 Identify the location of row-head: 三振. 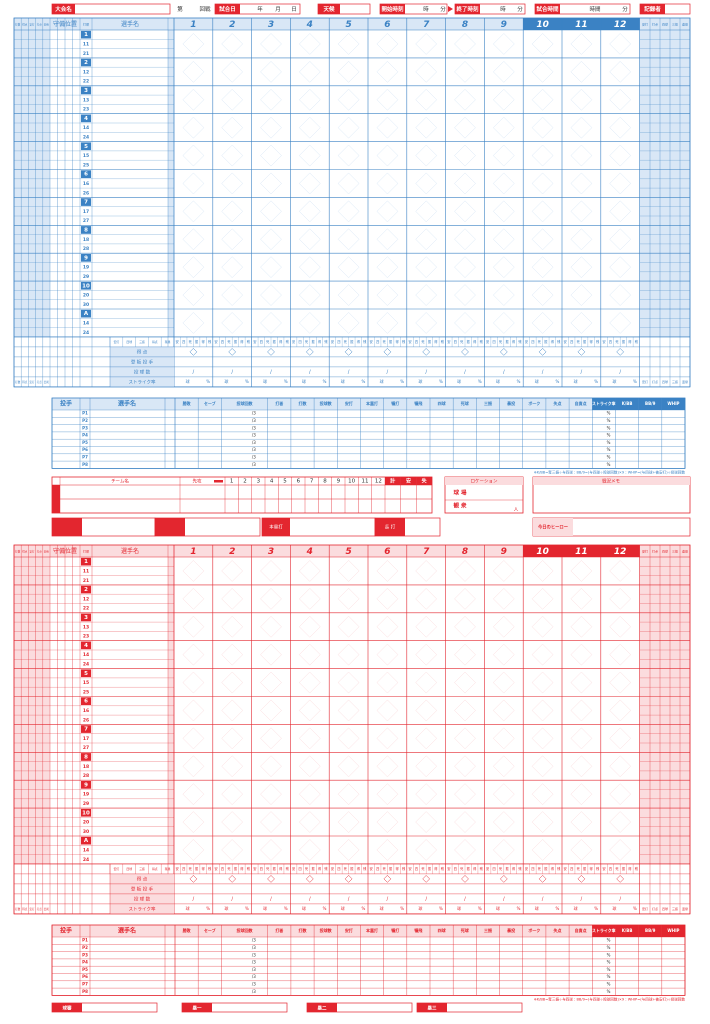
(142, 342).